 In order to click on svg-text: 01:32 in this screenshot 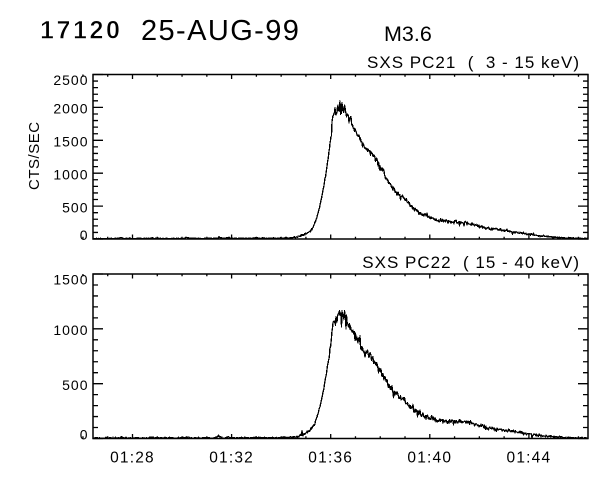, I will do `click(231, 458)`.